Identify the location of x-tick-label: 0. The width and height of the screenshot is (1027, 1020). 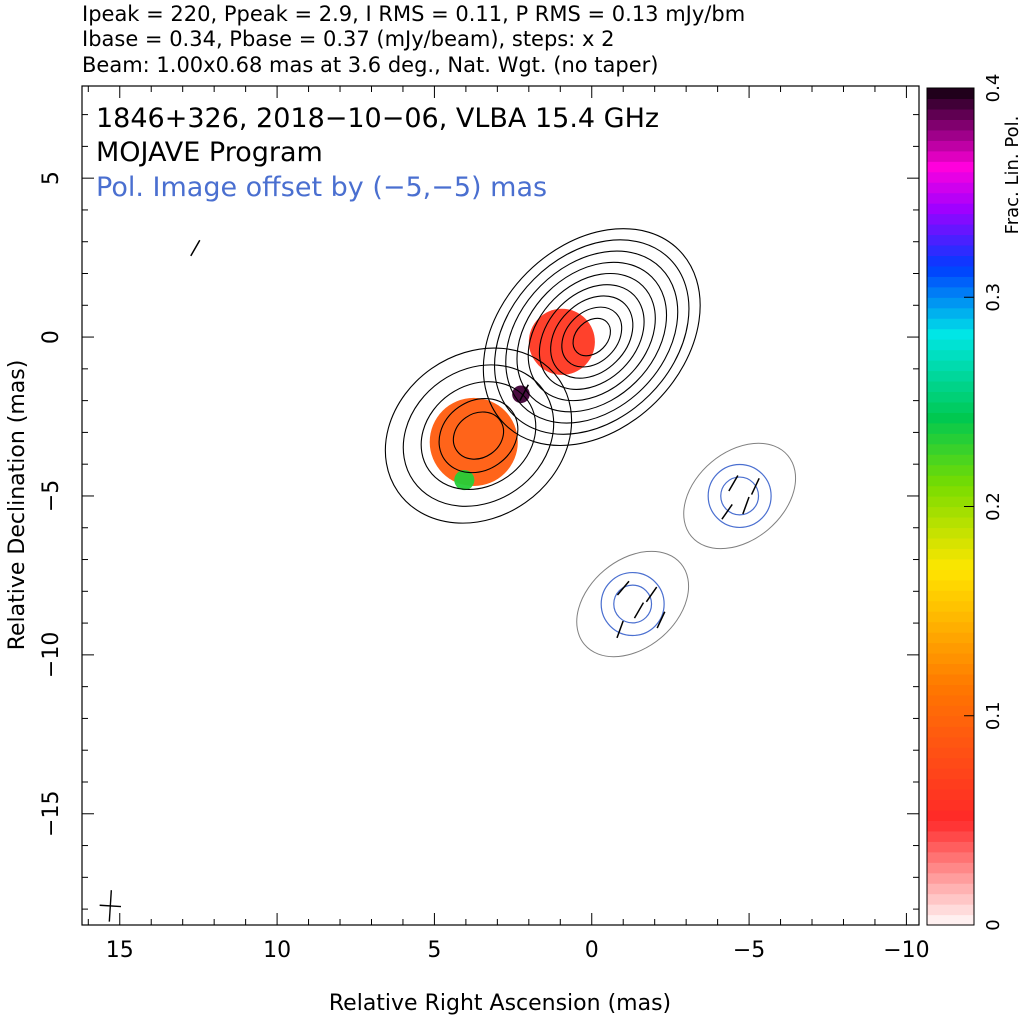
(592, 950).